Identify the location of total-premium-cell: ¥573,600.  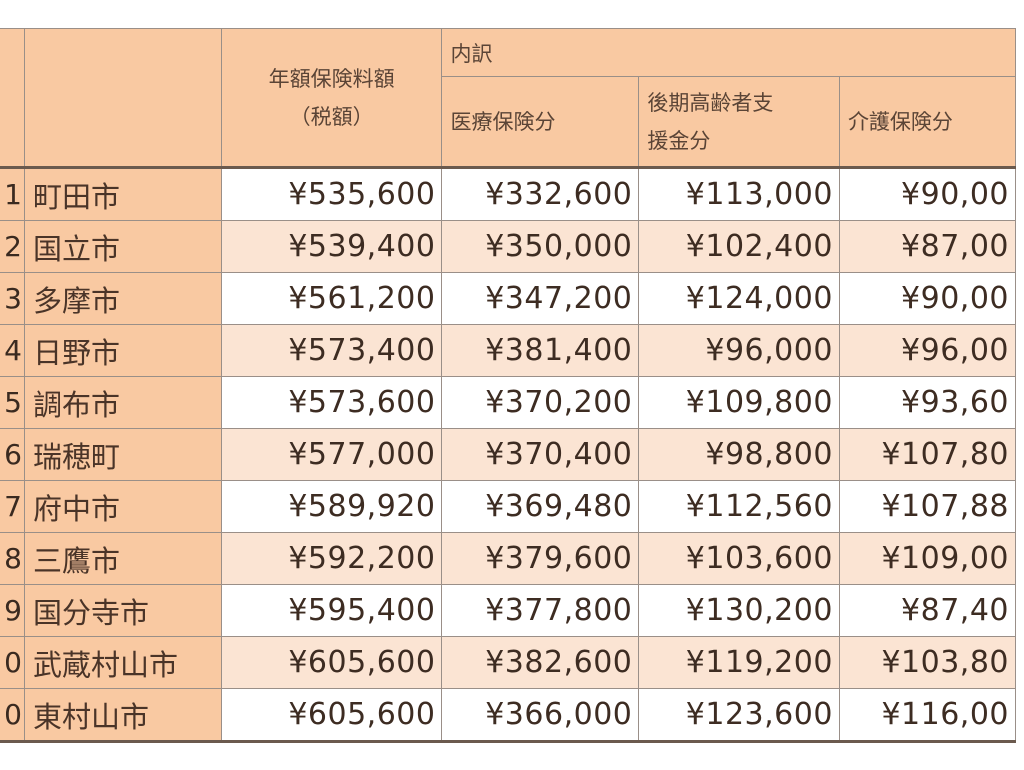
(331, 402).